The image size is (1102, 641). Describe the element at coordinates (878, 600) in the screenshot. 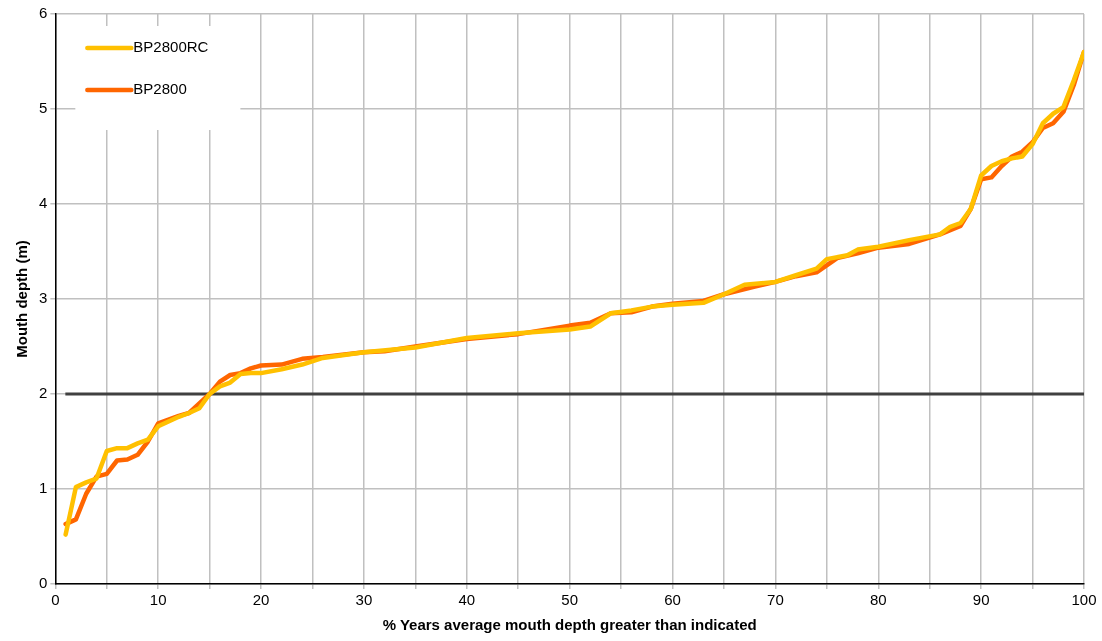

I see `x-tick-label: 80` at that location.